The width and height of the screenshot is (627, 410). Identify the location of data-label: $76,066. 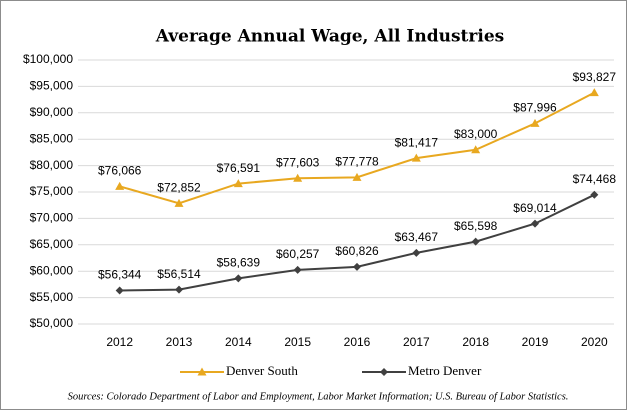
(120, 171).